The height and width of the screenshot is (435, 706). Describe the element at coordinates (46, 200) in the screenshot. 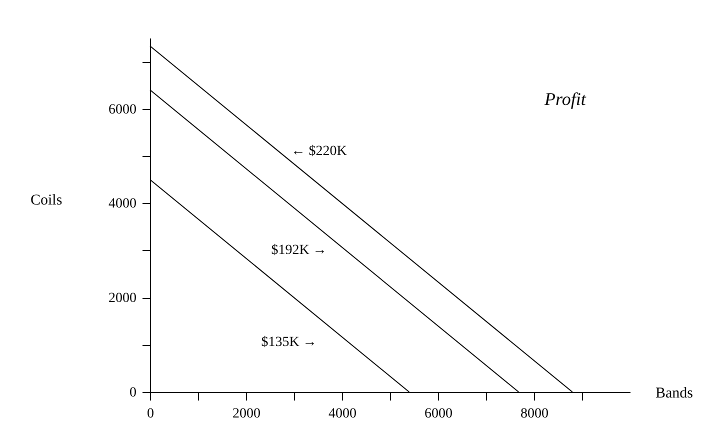

I see `y-axis-title: Coils` at that location.